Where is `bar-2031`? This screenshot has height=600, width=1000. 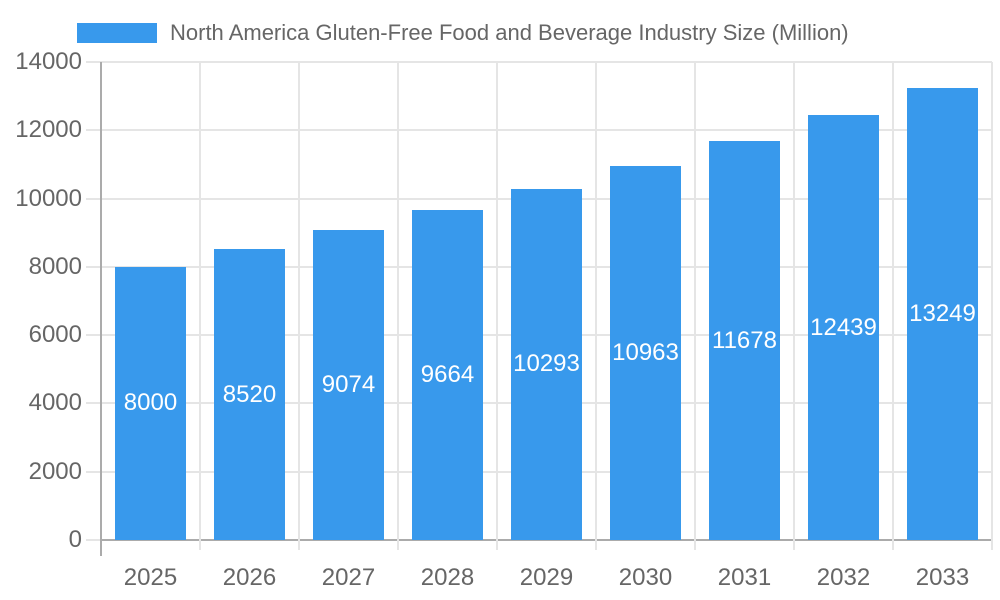
bar-2031 is located at coordinates (744, 340).